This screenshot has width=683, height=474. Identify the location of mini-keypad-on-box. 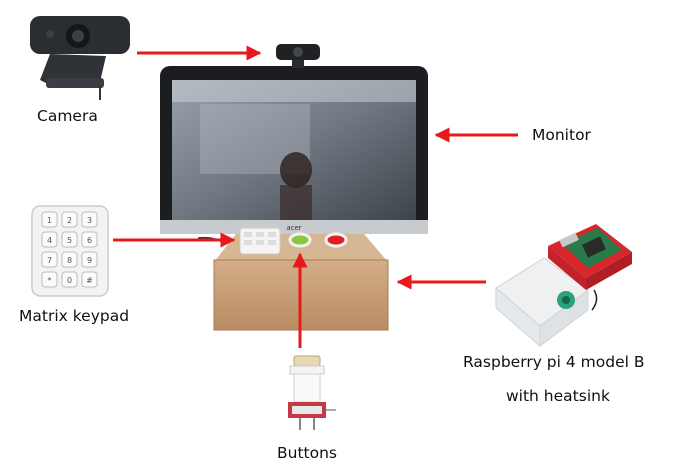
(260, 241).